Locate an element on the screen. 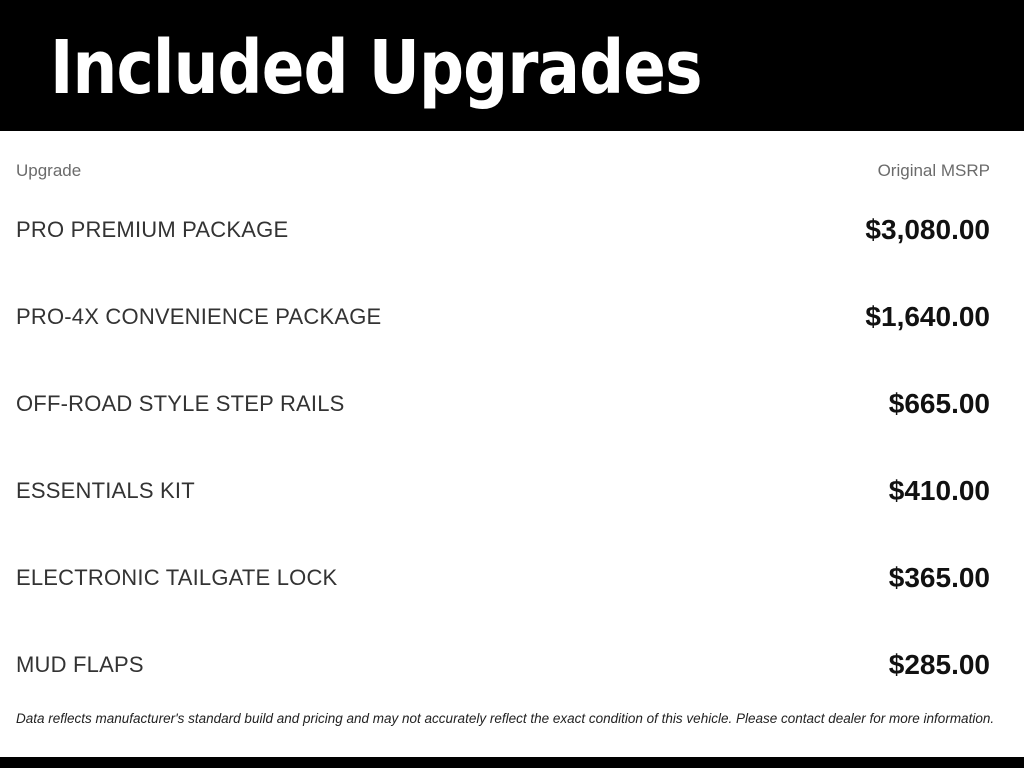 This screenshot has height=768, width=1024. upgrade-name: ESSENTIALS KIT is located at coordinates (105, 490).